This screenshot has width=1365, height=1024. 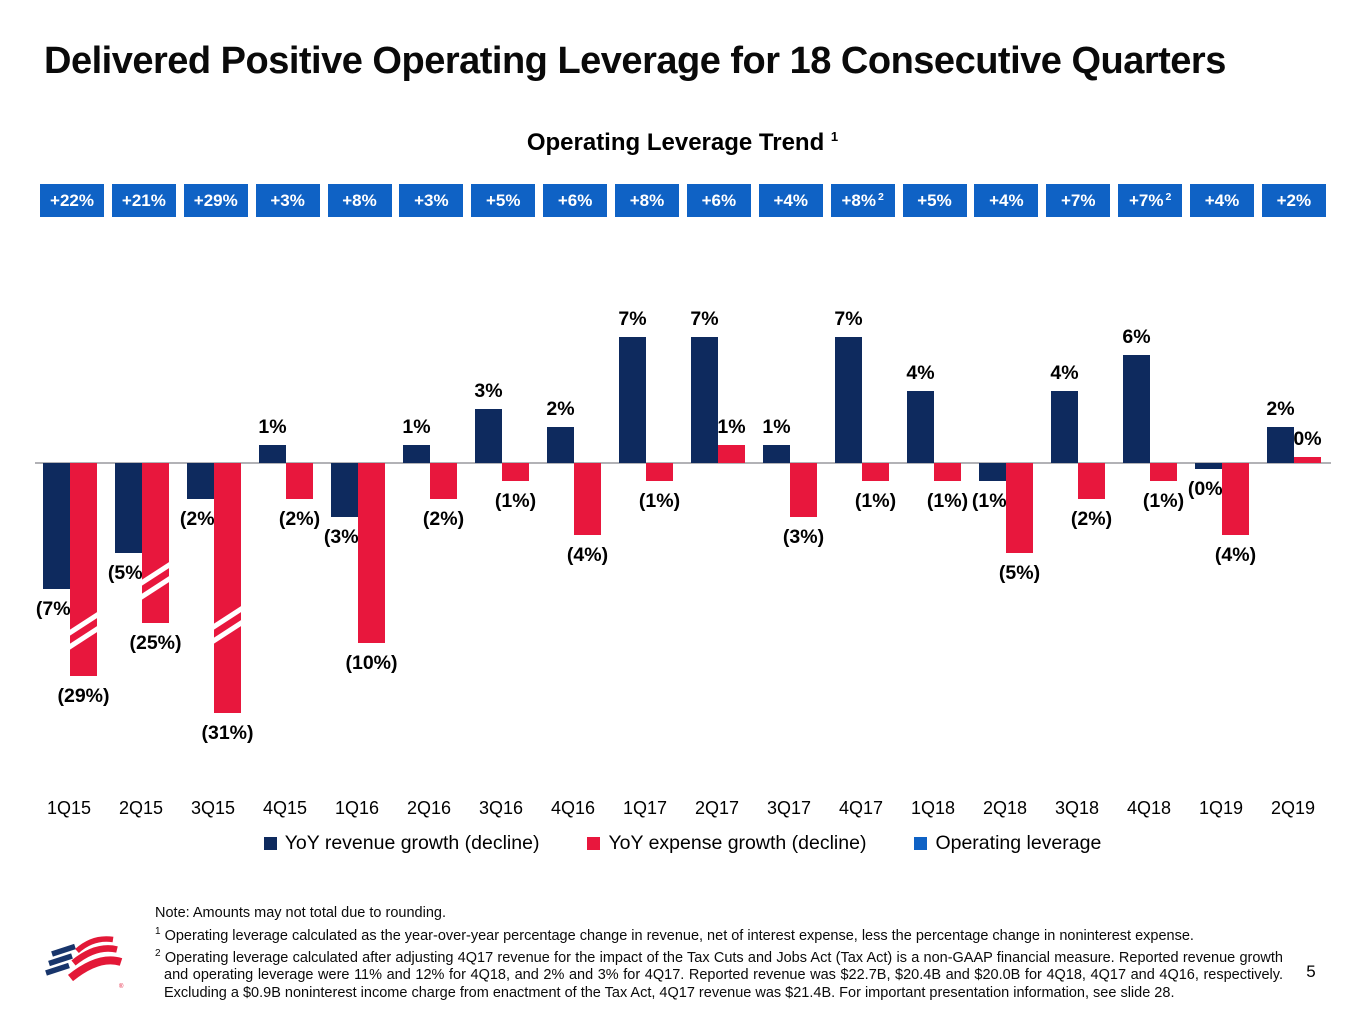 I want to click on expense-bar-2Q16, so click(x=443, y=481).